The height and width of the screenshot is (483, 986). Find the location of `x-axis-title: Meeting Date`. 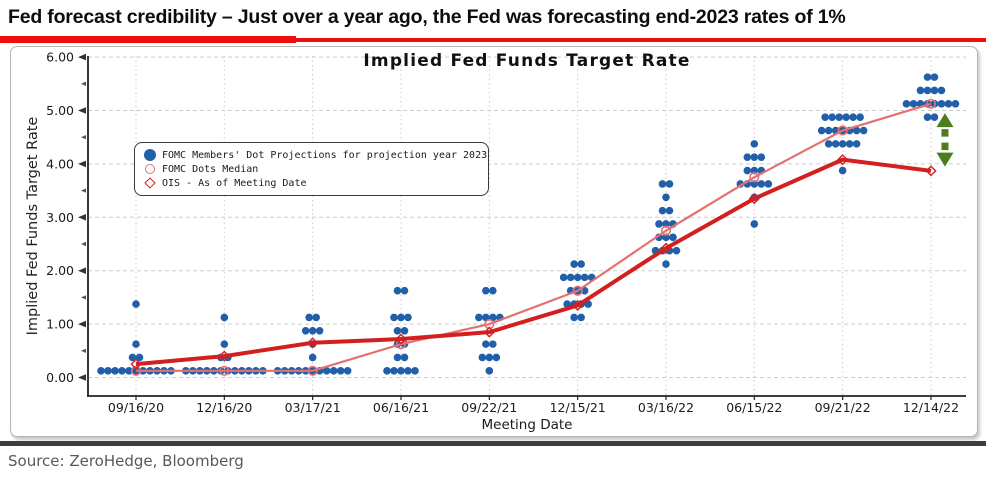

x-axis-title: Meeting Date is located at coordinates (527, 425).